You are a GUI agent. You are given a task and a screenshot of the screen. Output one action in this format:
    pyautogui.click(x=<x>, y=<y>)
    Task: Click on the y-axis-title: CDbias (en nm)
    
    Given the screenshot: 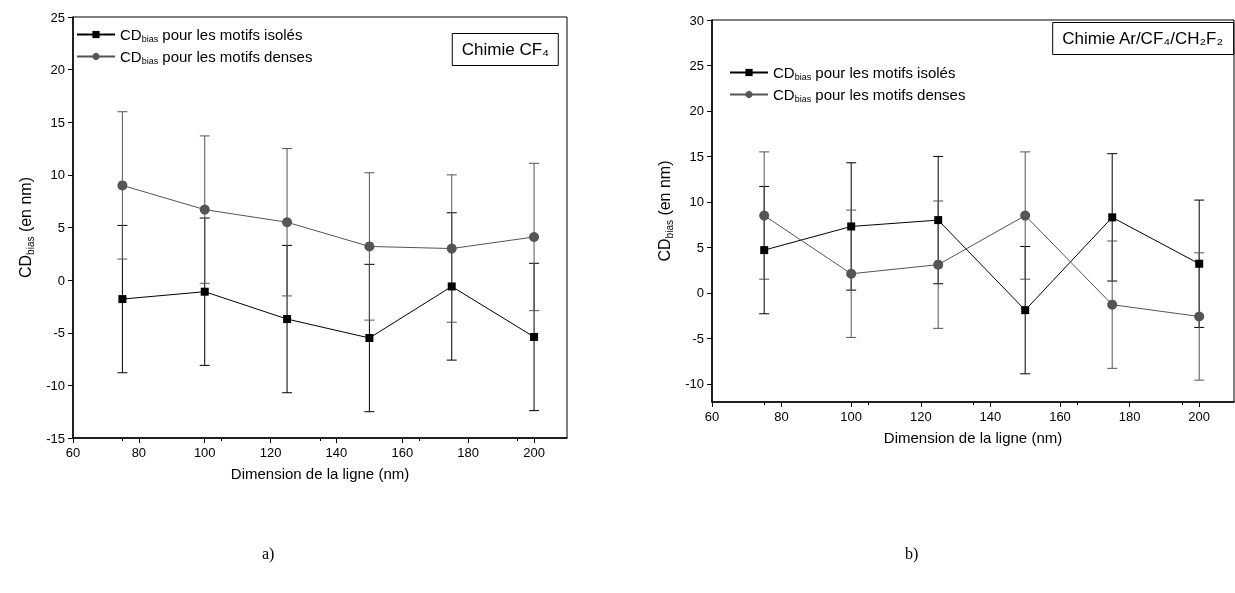 What is the action you would take?
    pyautogui.click(x=665, y=211)
    